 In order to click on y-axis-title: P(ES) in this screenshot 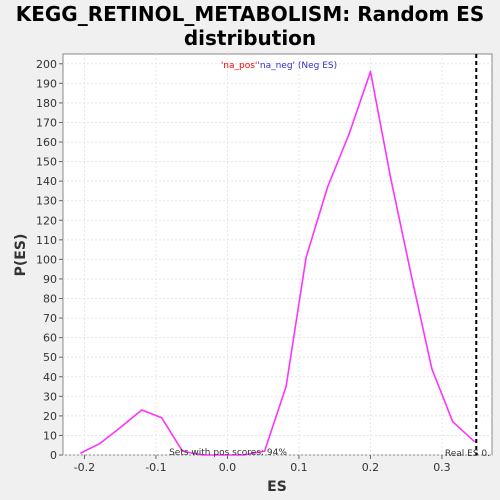, I will do `click(21, 255)`.